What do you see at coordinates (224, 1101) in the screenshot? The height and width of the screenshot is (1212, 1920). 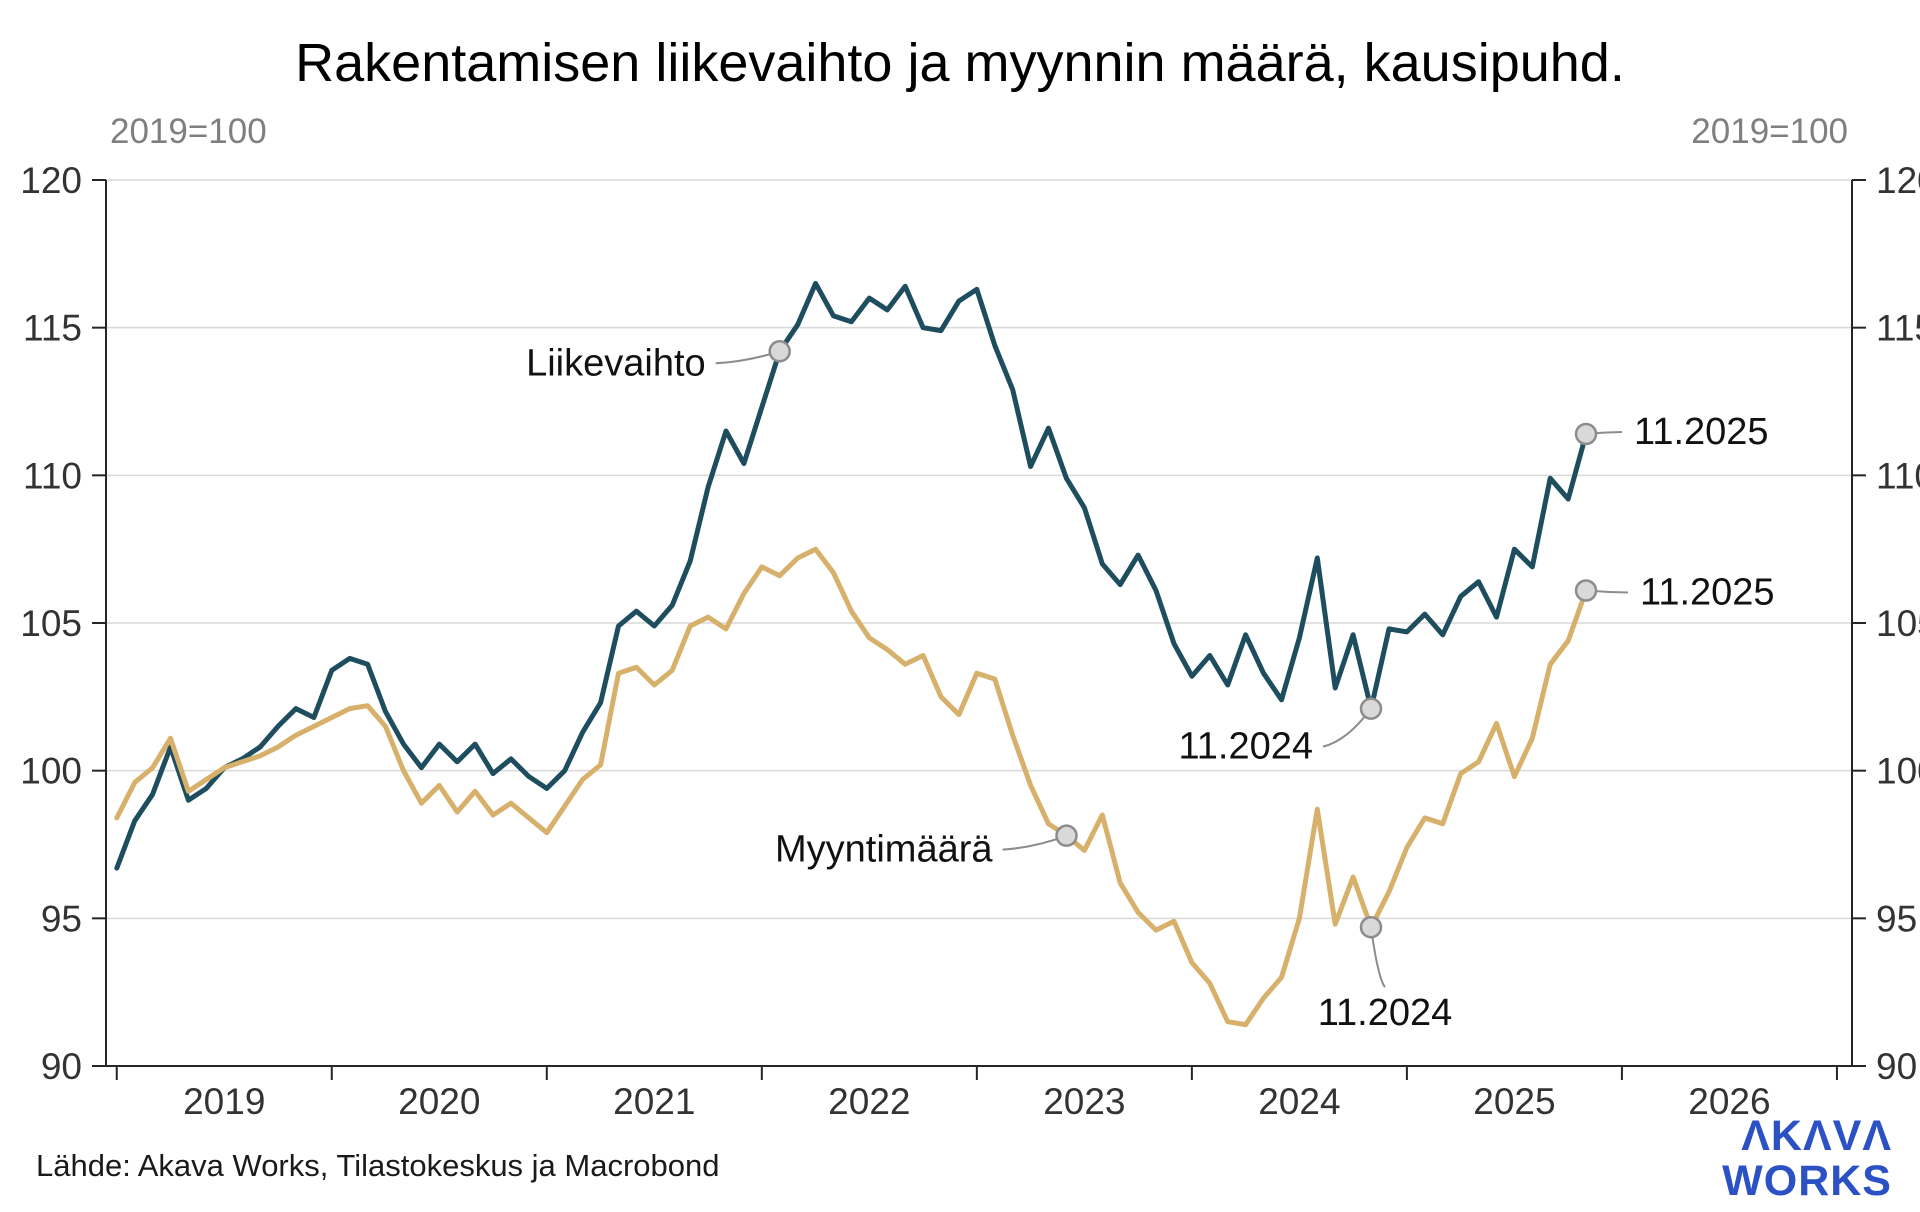 I see `x-tick-label: 2019` at bounding box center [224, 1101].